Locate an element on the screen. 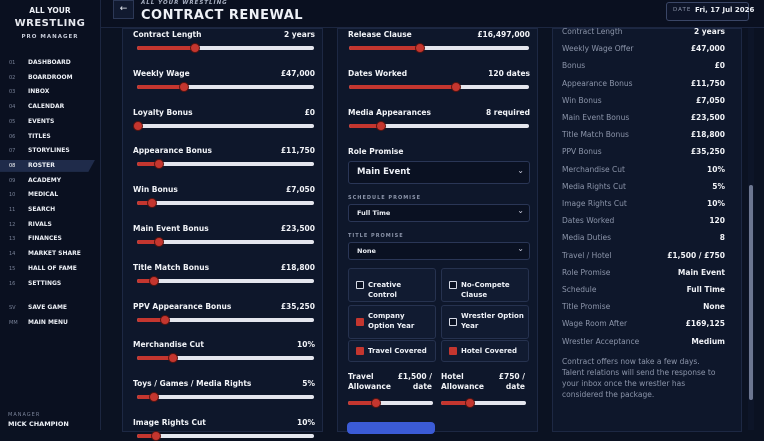 This screenshot has height=441, width=764. term-label: Image Rights Cut is located at coordinates (169, 422).